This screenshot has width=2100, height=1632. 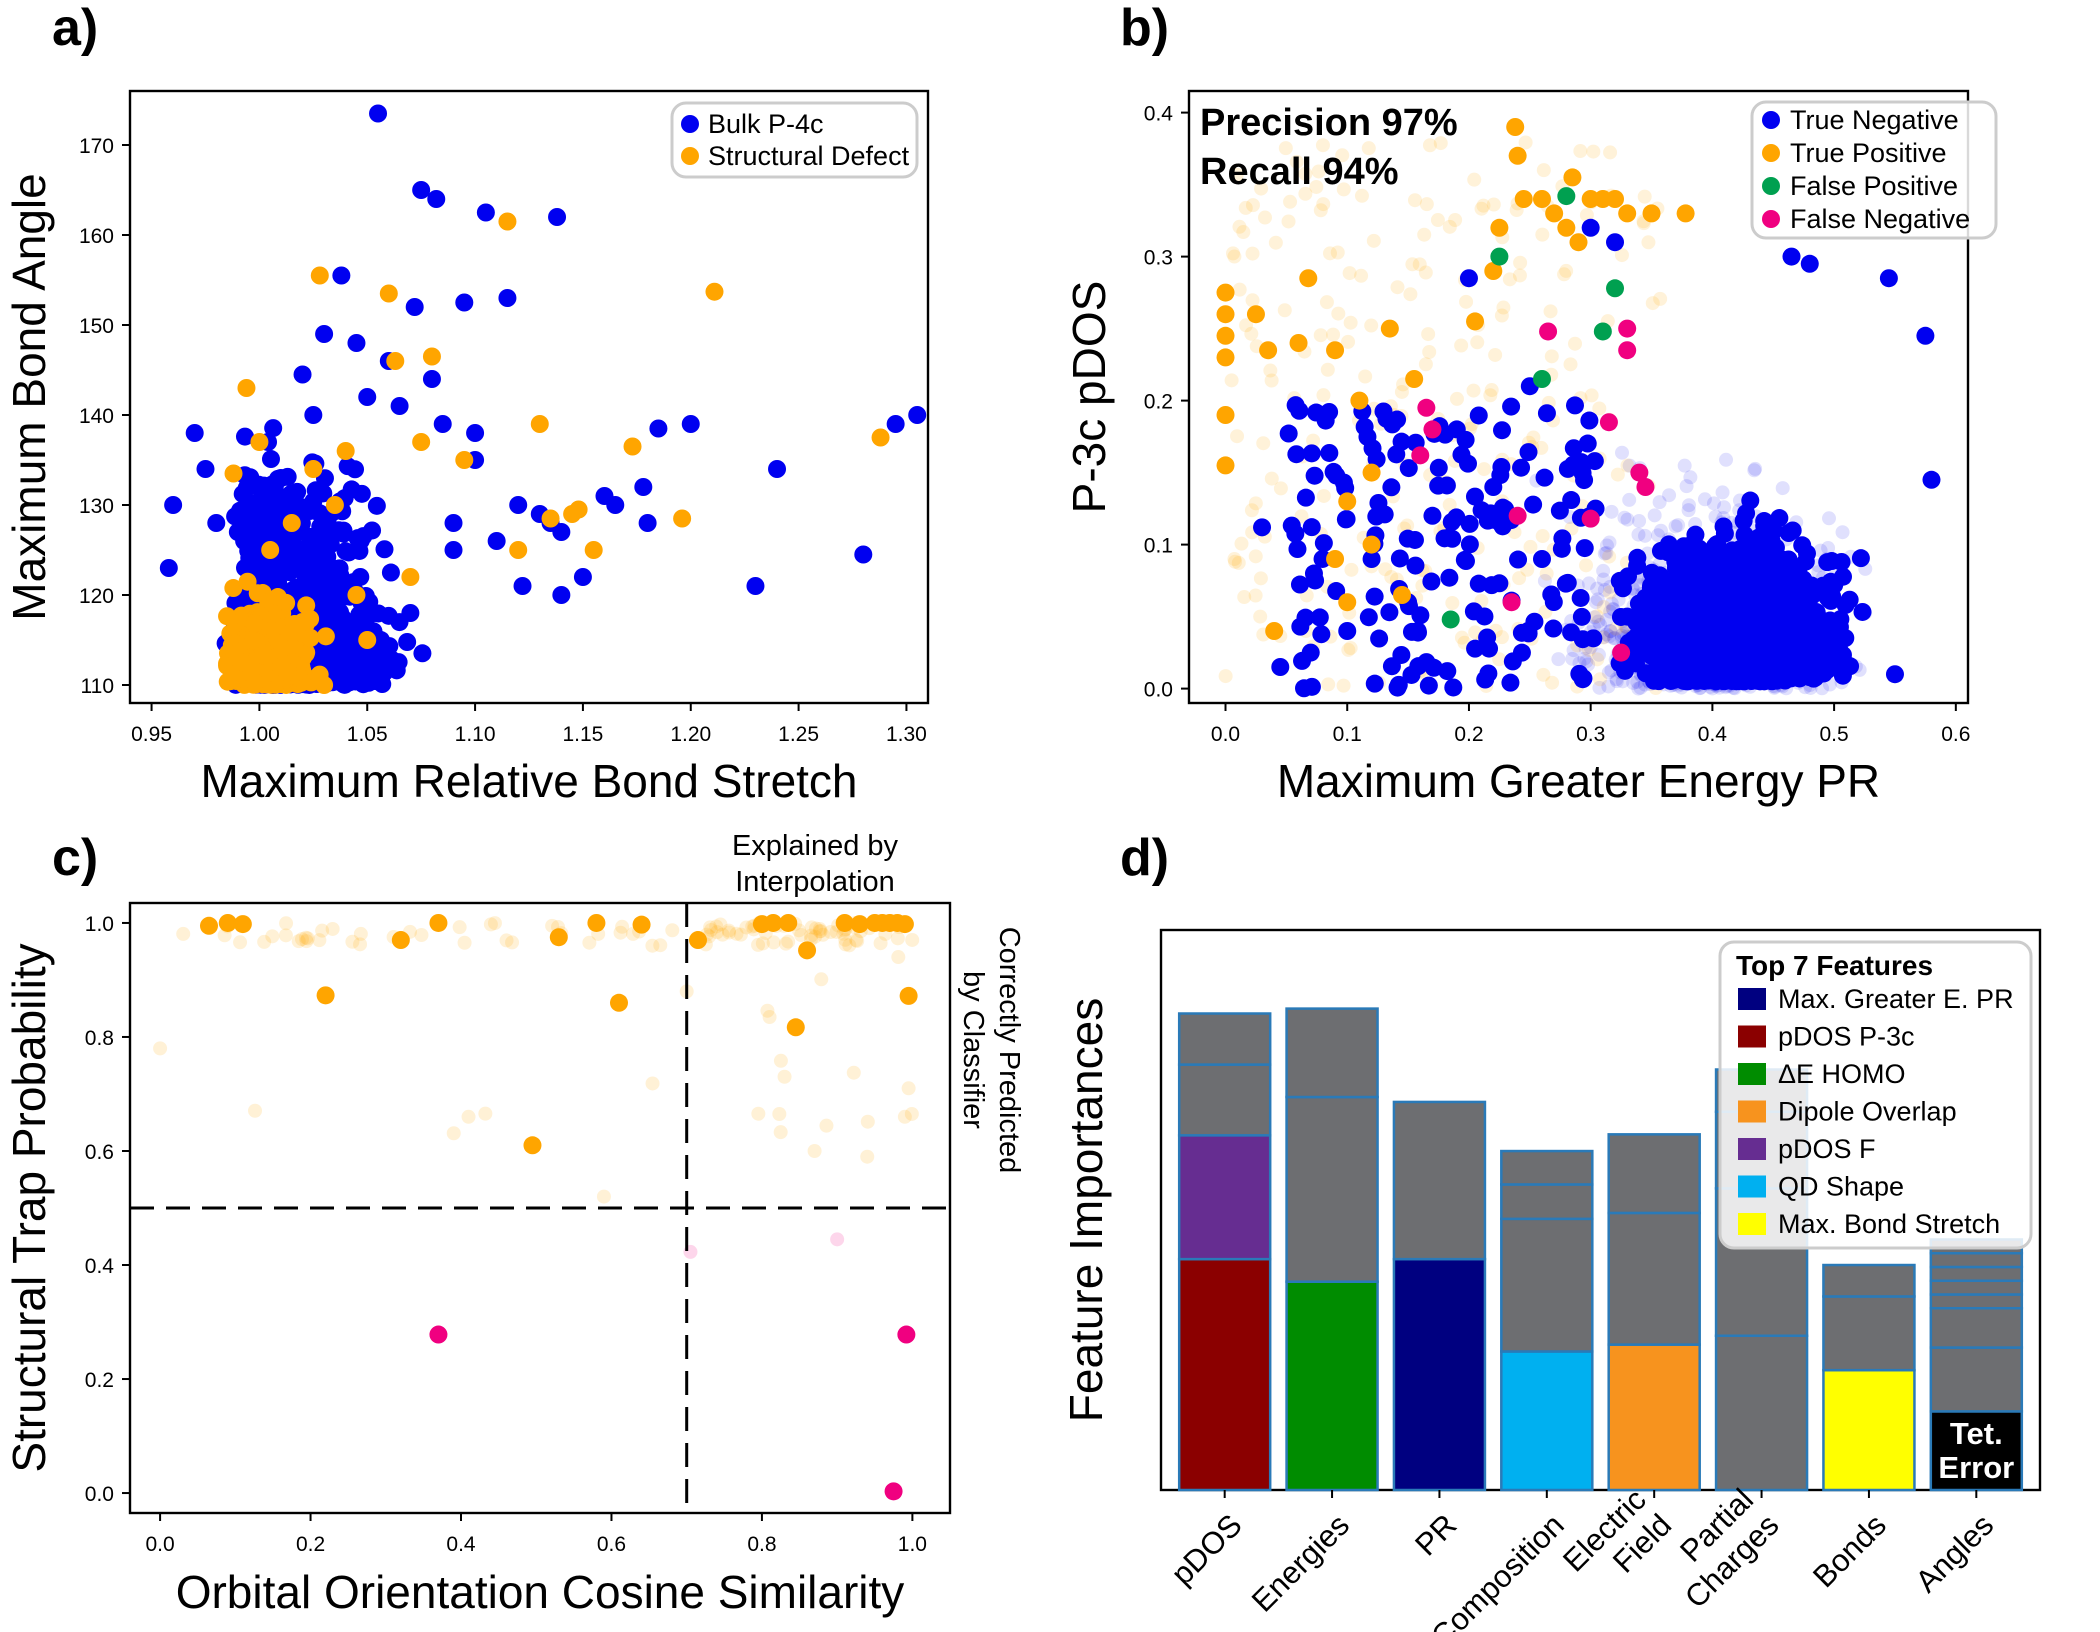 What do you see at coordinates (543, 399) in the screenshot?
I see `panel-a-plot-area` at bounding box center [543, 399].